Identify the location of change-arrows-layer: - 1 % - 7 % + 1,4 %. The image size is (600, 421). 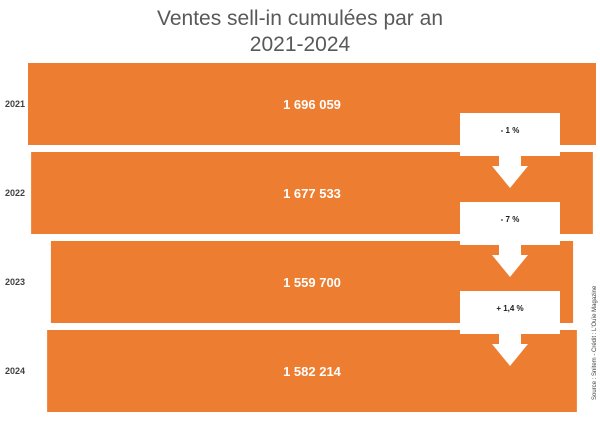
(510, 239).